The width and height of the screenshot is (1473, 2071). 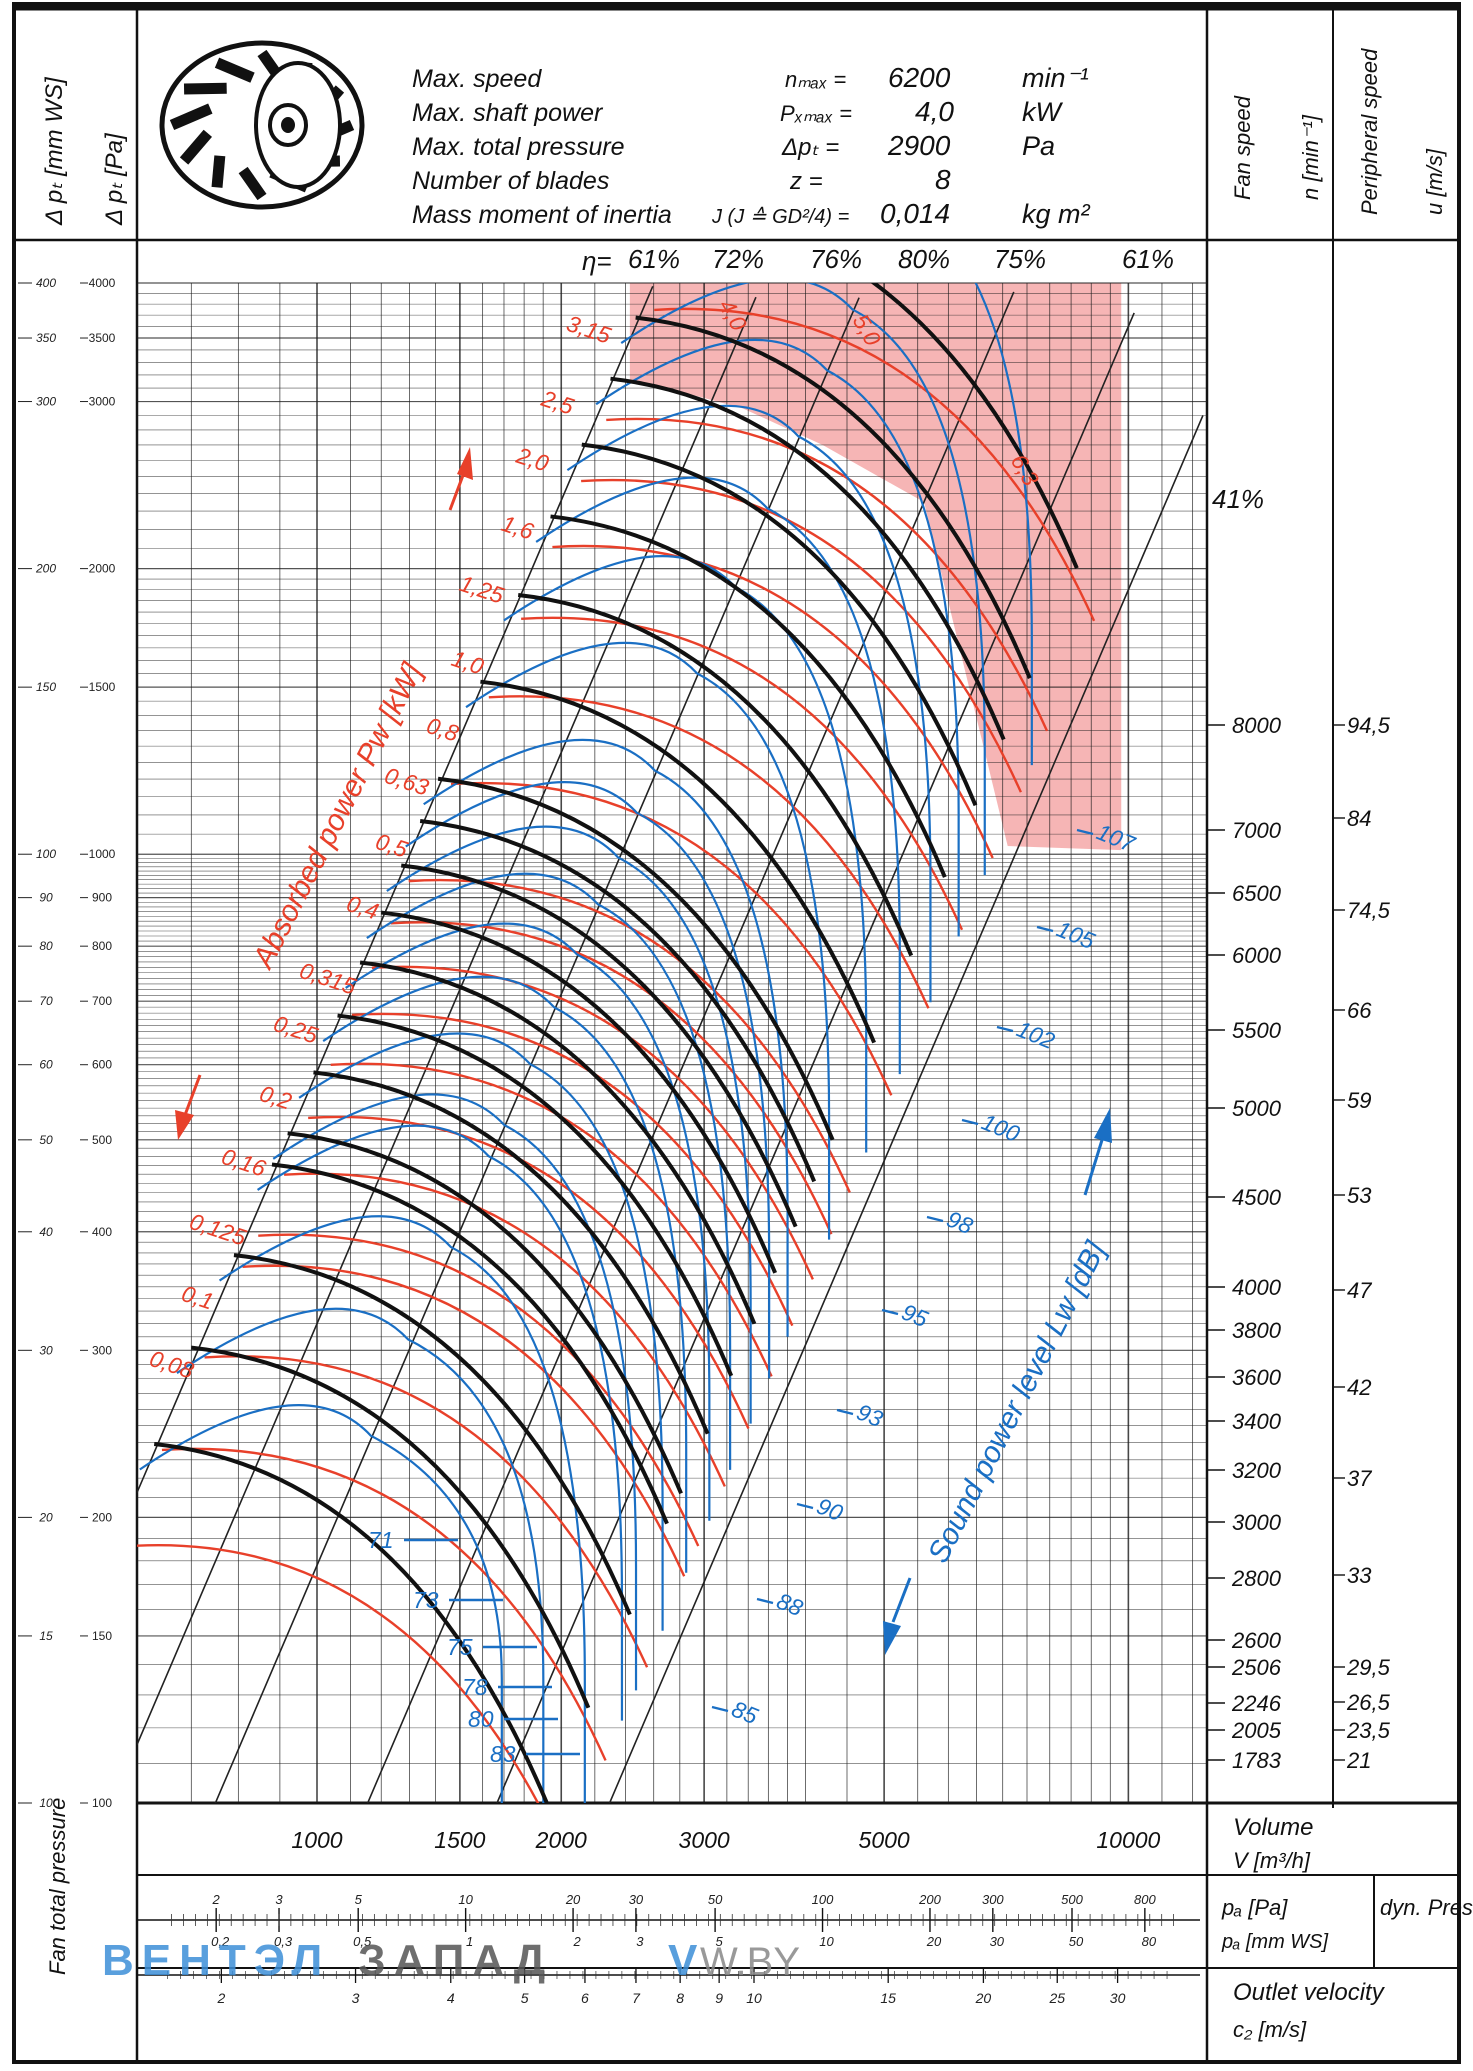 I want to click on spec-symbol-4: J (J ≙ GD²/4) =, so click(x=780, y=217).